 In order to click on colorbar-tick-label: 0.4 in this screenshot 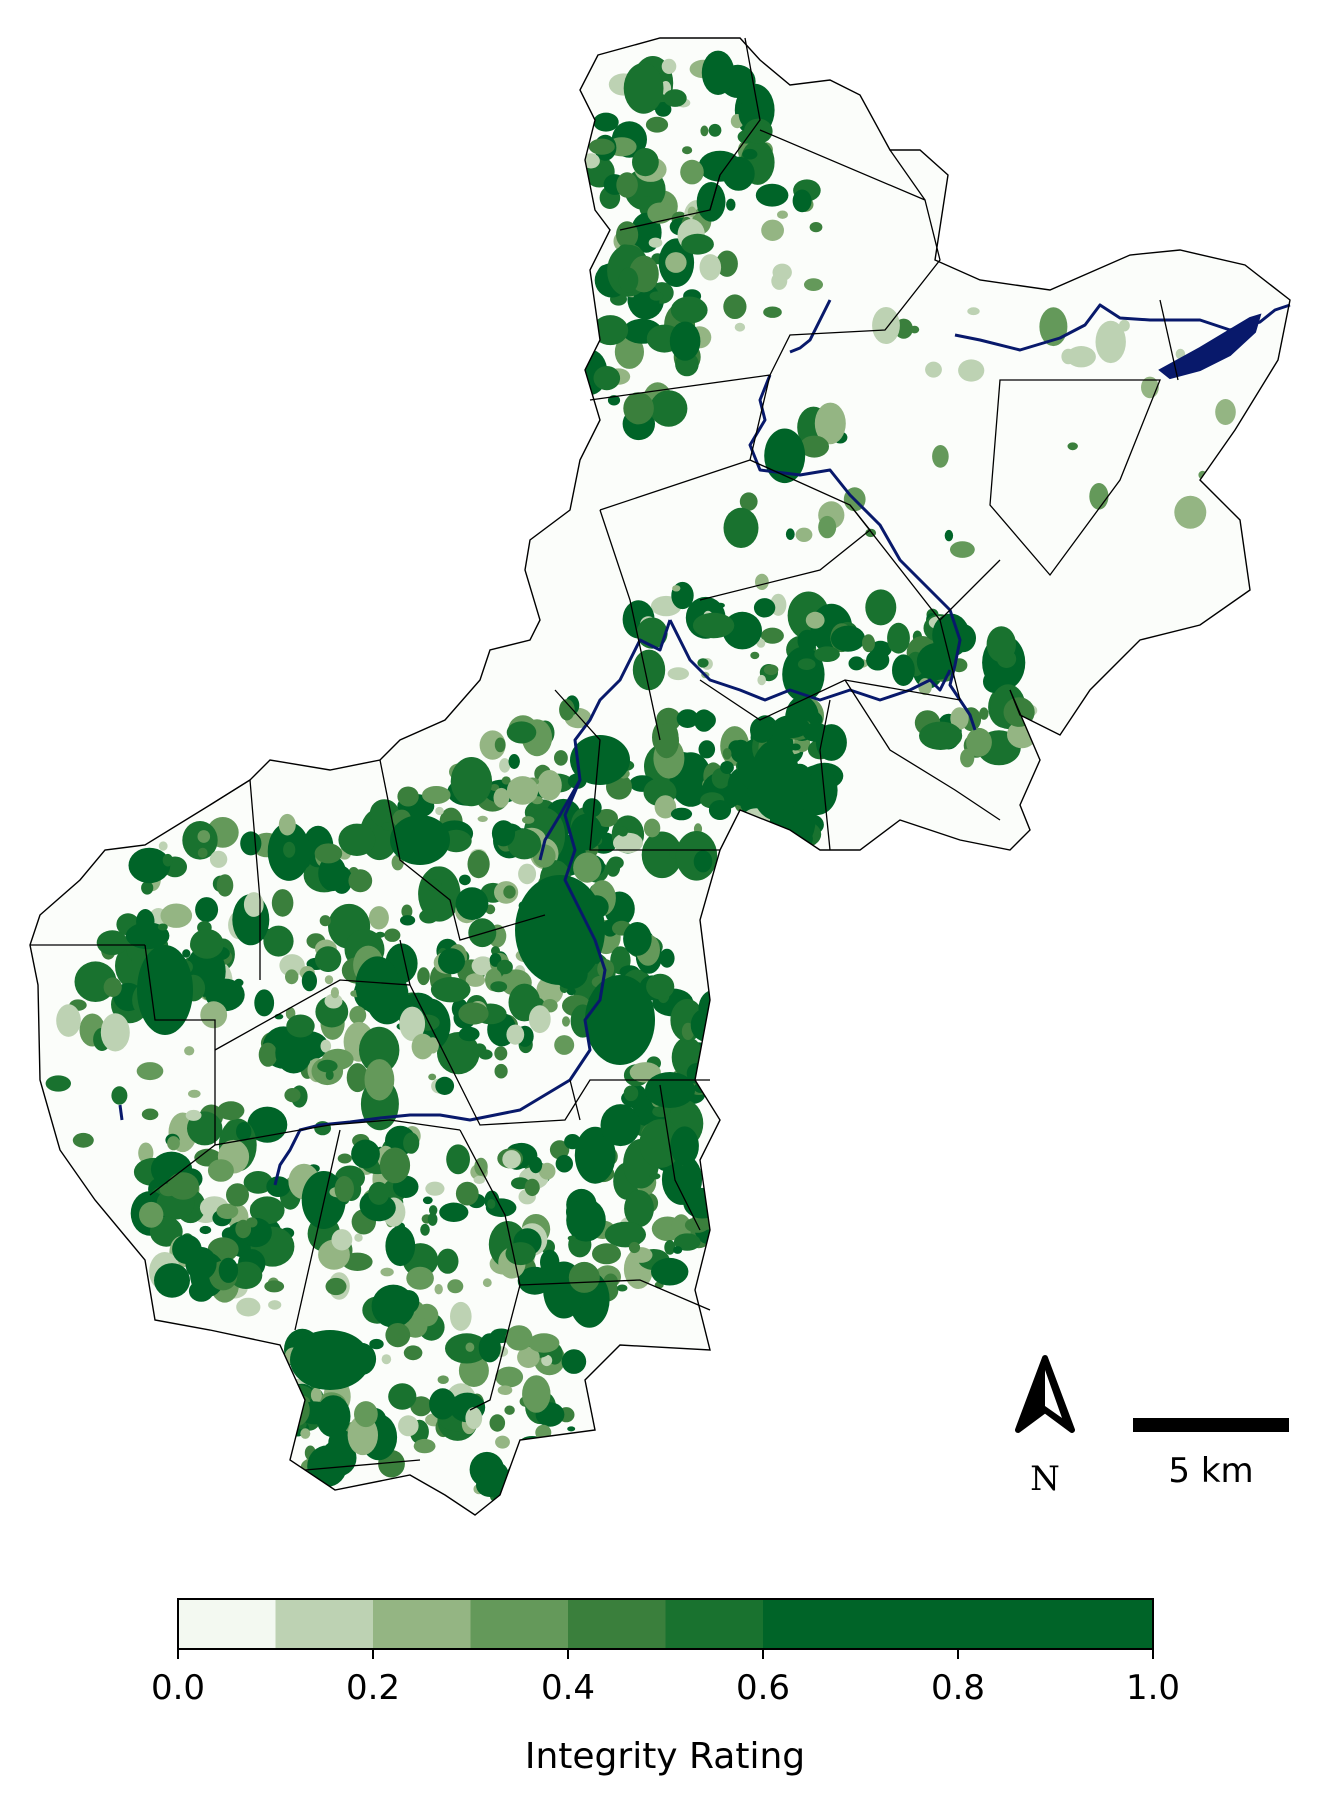, I will do `click(568, 1688)`.